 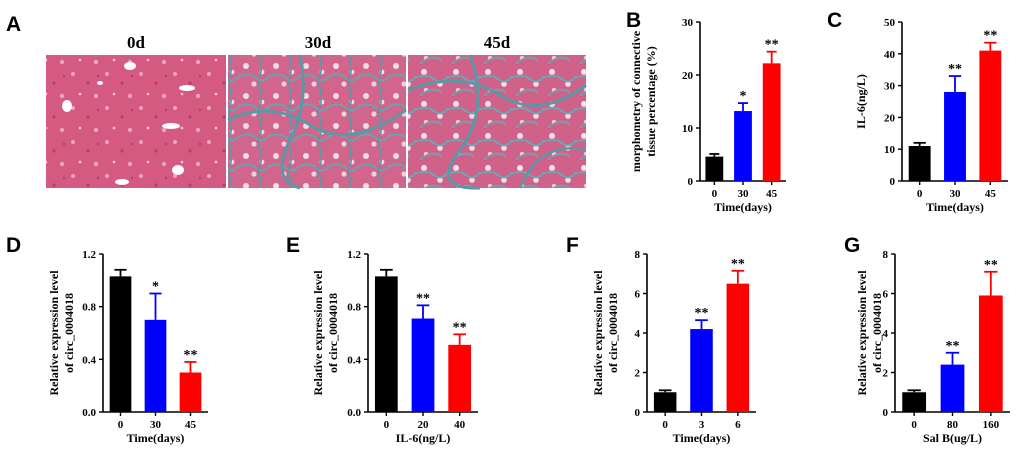 What do you see at coordinates (834, 20) in the screenshot?
I see `panel-label-c: C` at bounding box center [834, 20].